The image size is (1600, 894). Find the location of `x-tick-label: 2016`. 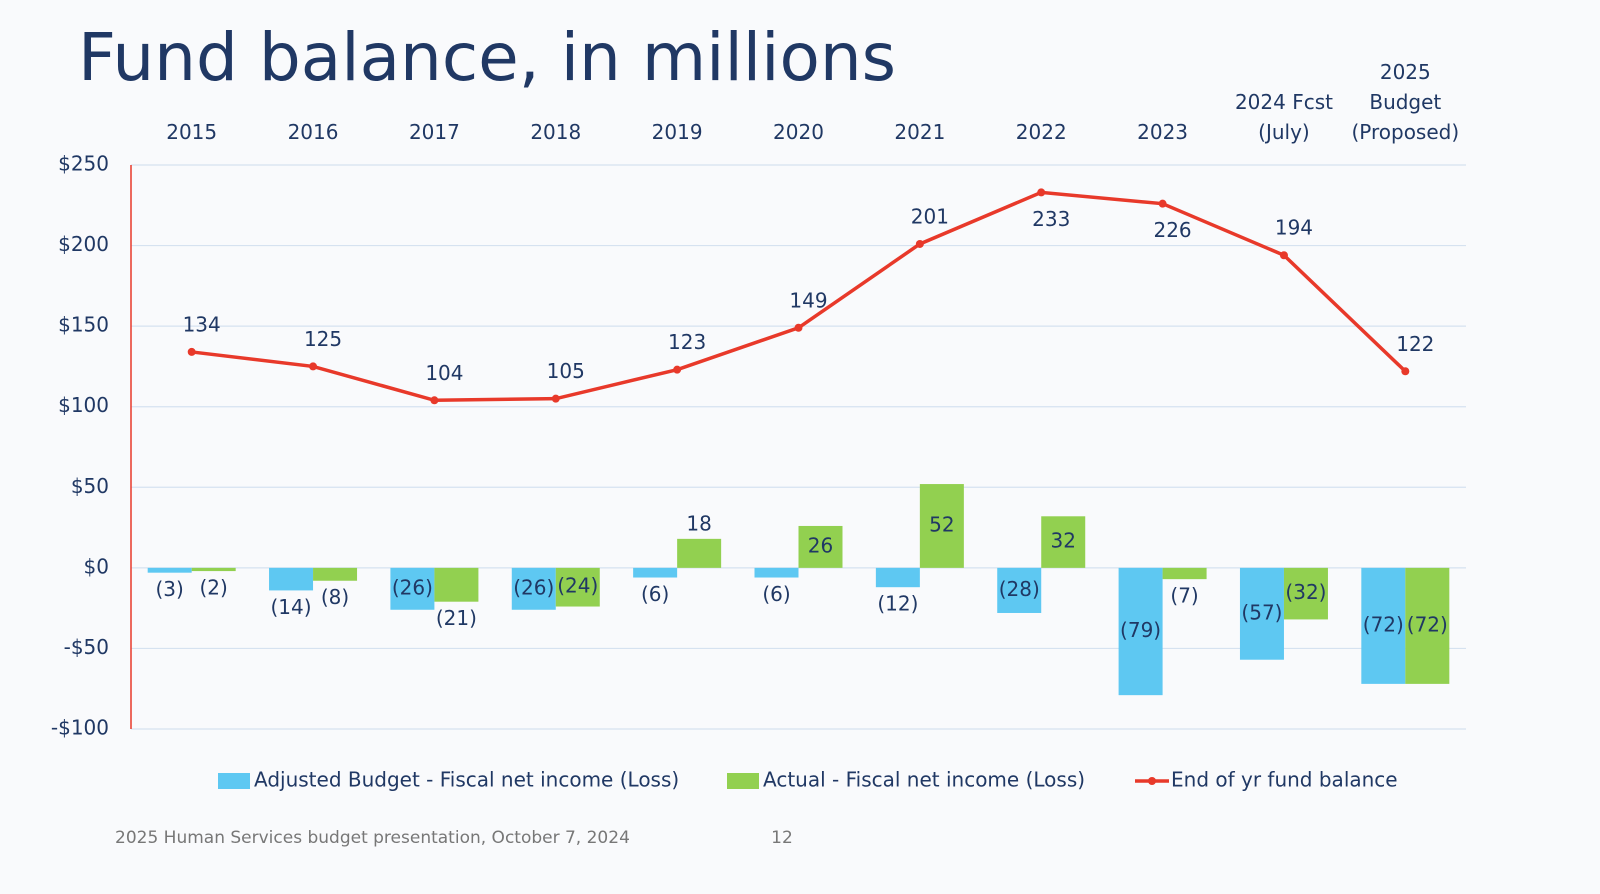

x-tick-label: 2016 is located at coordinates (313, 132).